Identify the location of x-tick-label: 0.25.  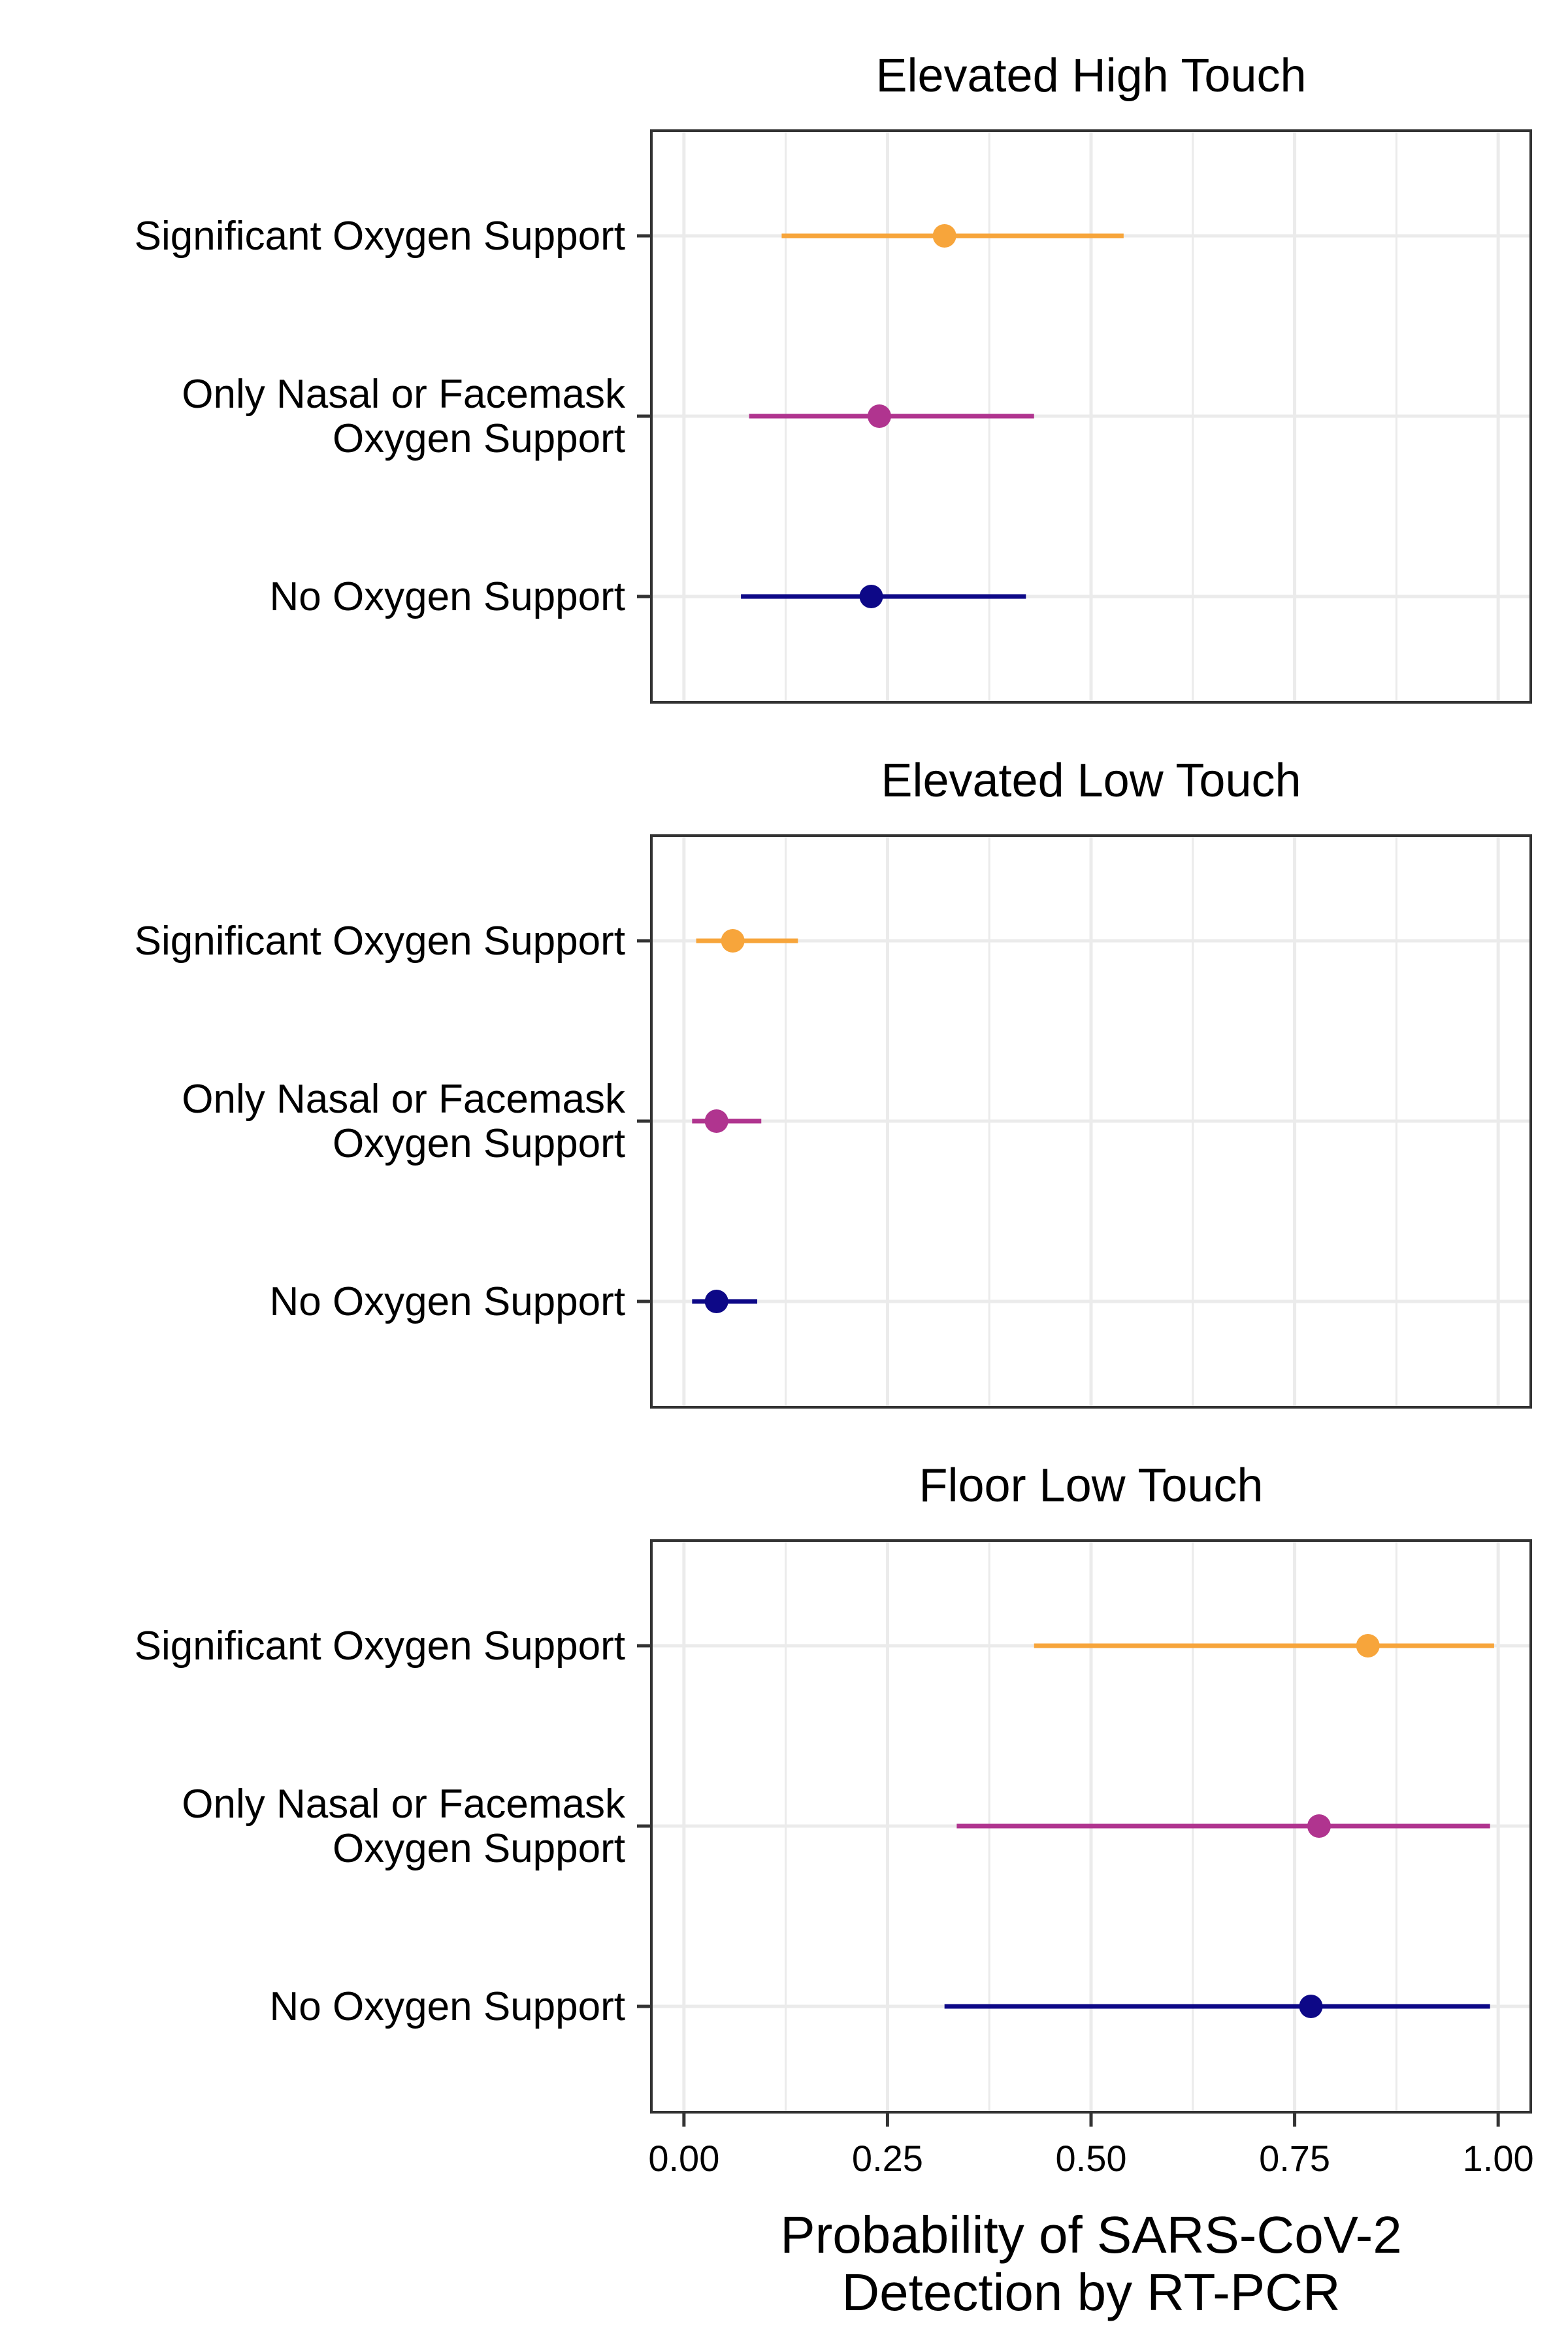
(887, 2158).